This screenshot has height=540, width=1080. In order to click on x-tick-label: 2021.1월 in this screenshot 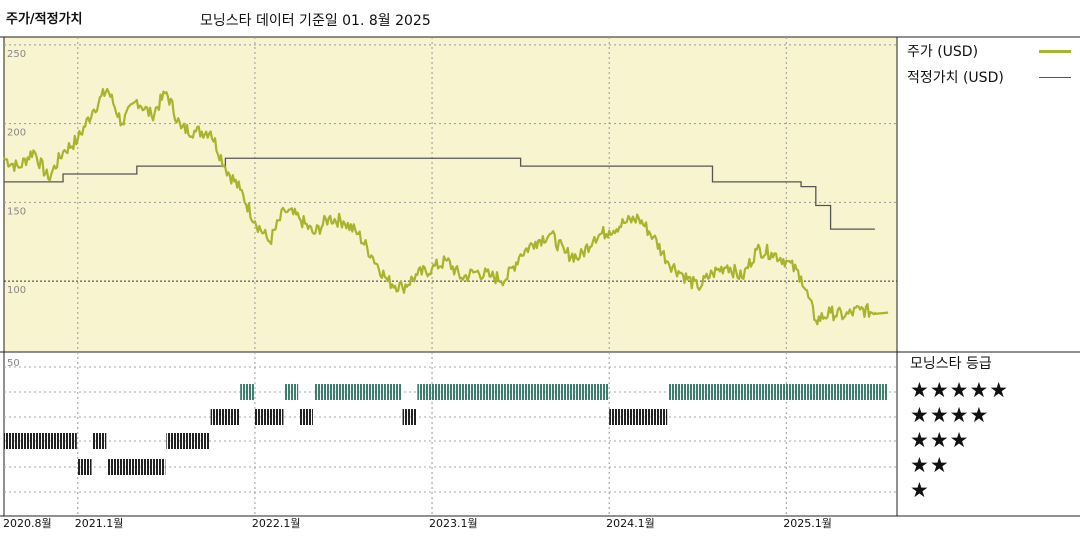, I will do `click(99, 523)`.